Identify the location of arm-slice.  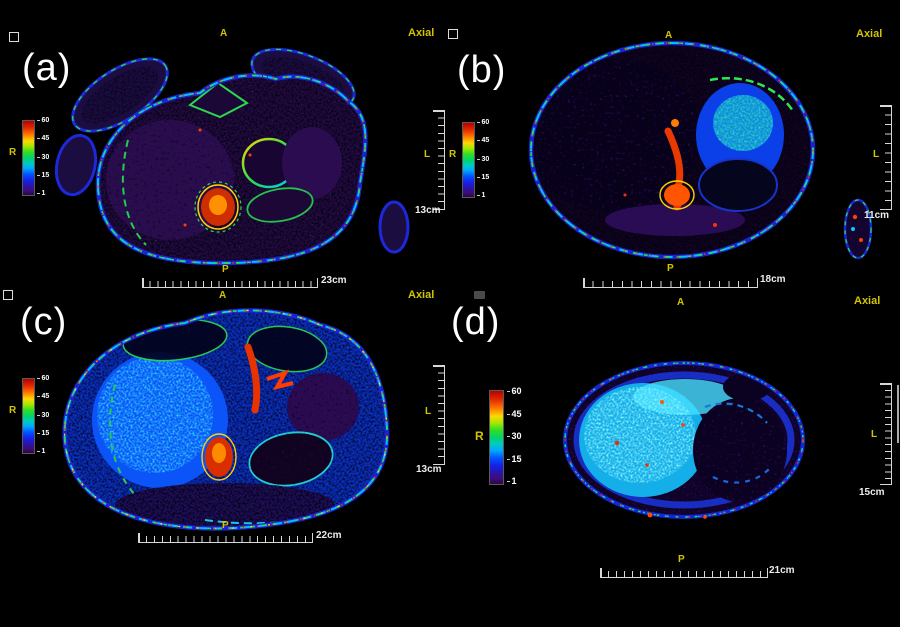
(858, 229).